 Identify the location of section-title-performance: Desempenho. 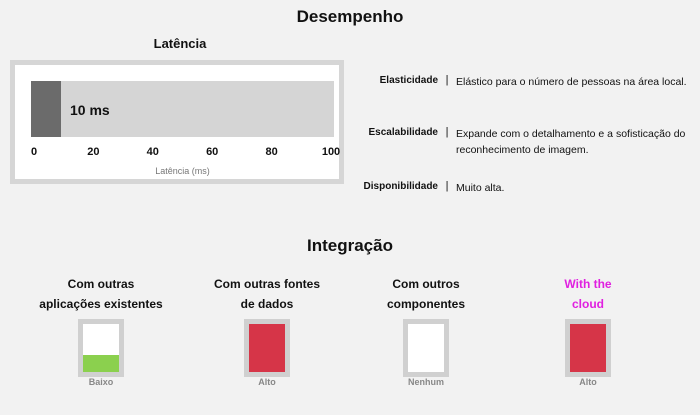
(350, 16).